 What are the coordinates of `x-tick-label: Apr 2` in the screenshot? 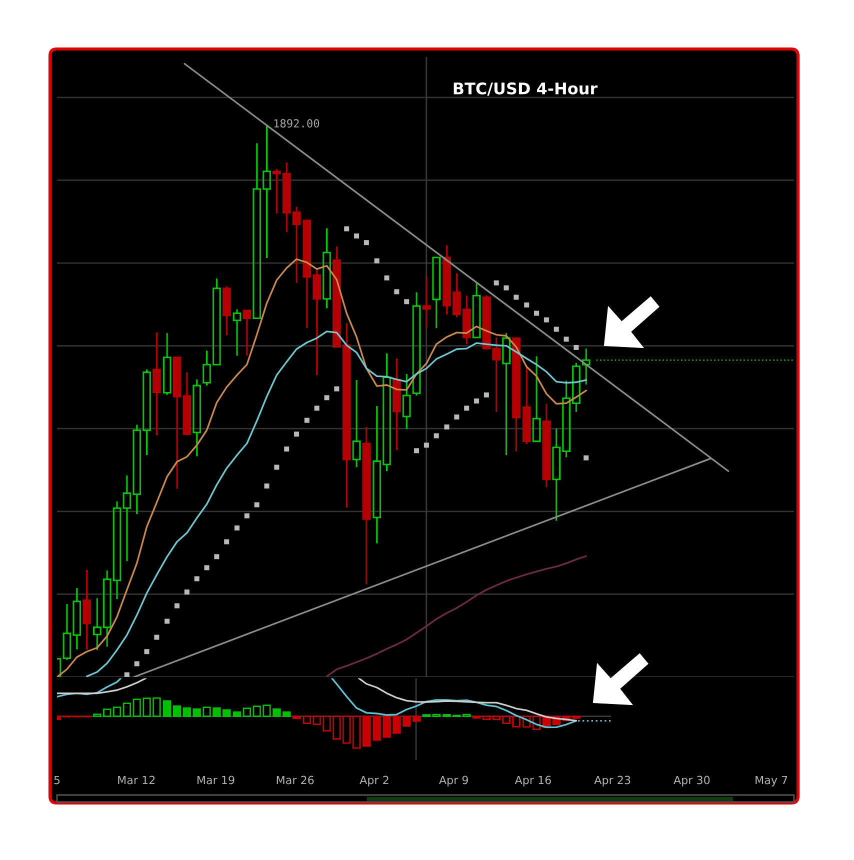 It's located at (374, 781).